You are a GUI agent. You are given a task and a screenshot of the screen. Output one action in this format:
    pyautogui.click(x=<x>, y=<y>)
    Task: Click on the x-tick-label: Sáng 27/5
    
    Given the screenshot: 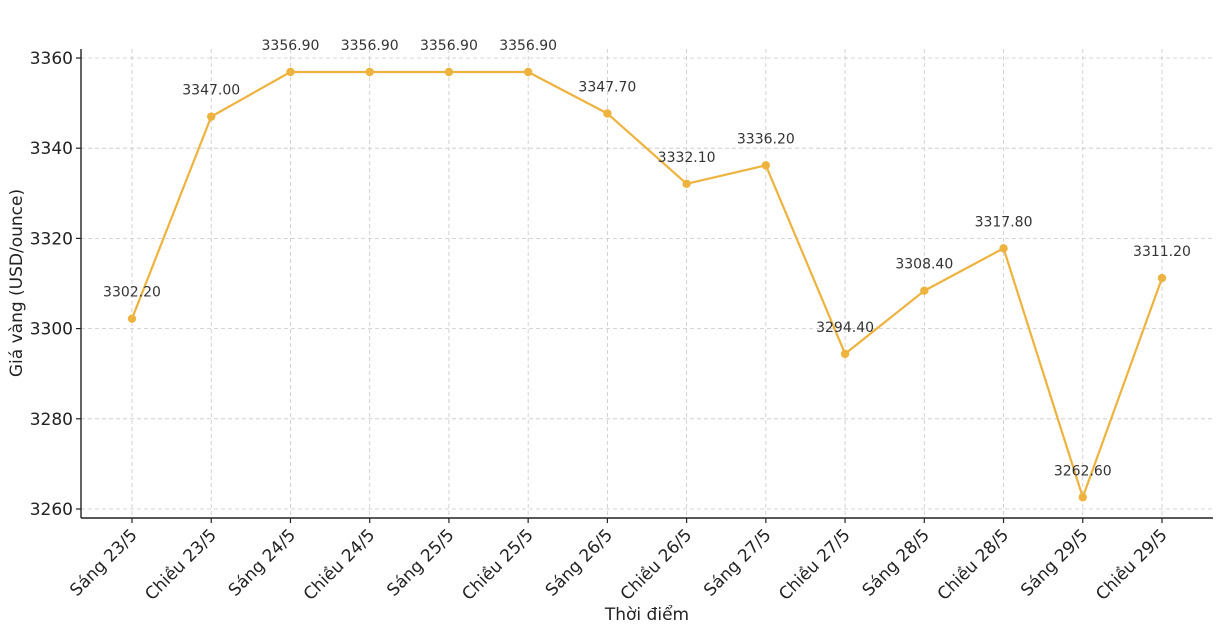 What is the action you would take?
    pyautogui.click(x=737, y=562)
    